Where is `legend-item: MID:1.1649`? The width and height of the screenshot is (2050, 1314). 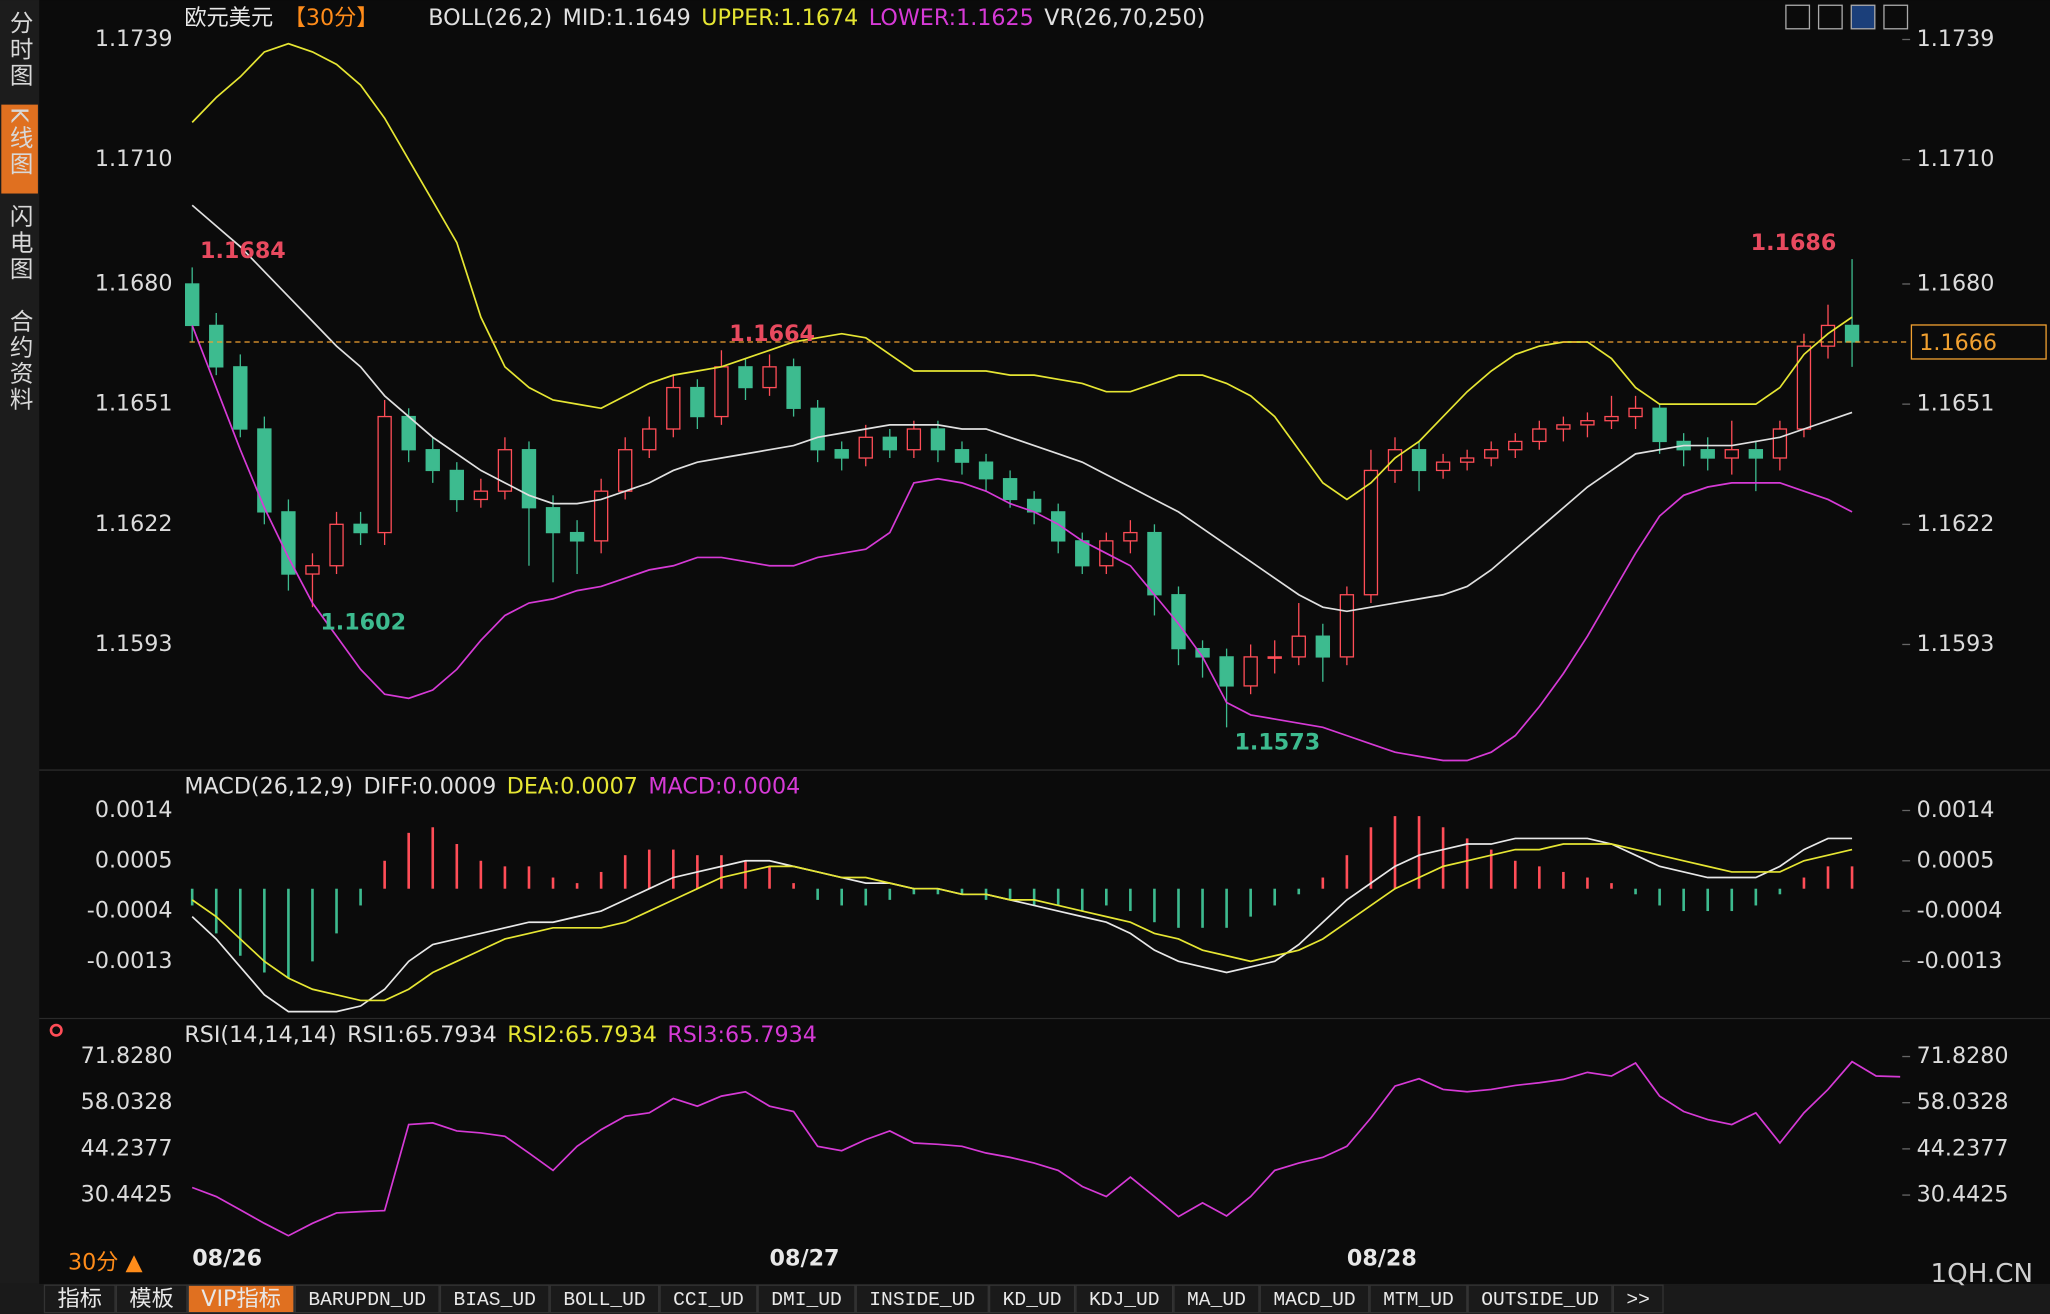 legend-item: MID:1.1649 is located at coordinates (627, 18).